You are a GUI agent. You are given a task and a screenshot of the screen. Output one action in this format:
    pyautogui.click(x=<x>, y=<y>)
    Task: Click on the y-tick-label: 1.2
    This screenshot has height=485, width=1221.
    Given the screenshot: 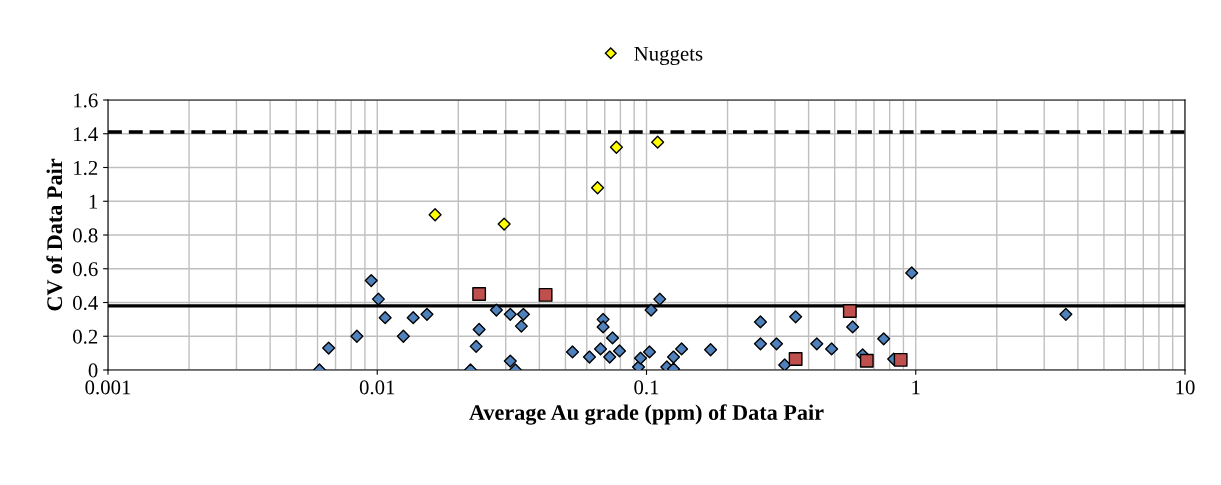 What is the action you would take?
    pyautogui.click(x=86, y=168)
    